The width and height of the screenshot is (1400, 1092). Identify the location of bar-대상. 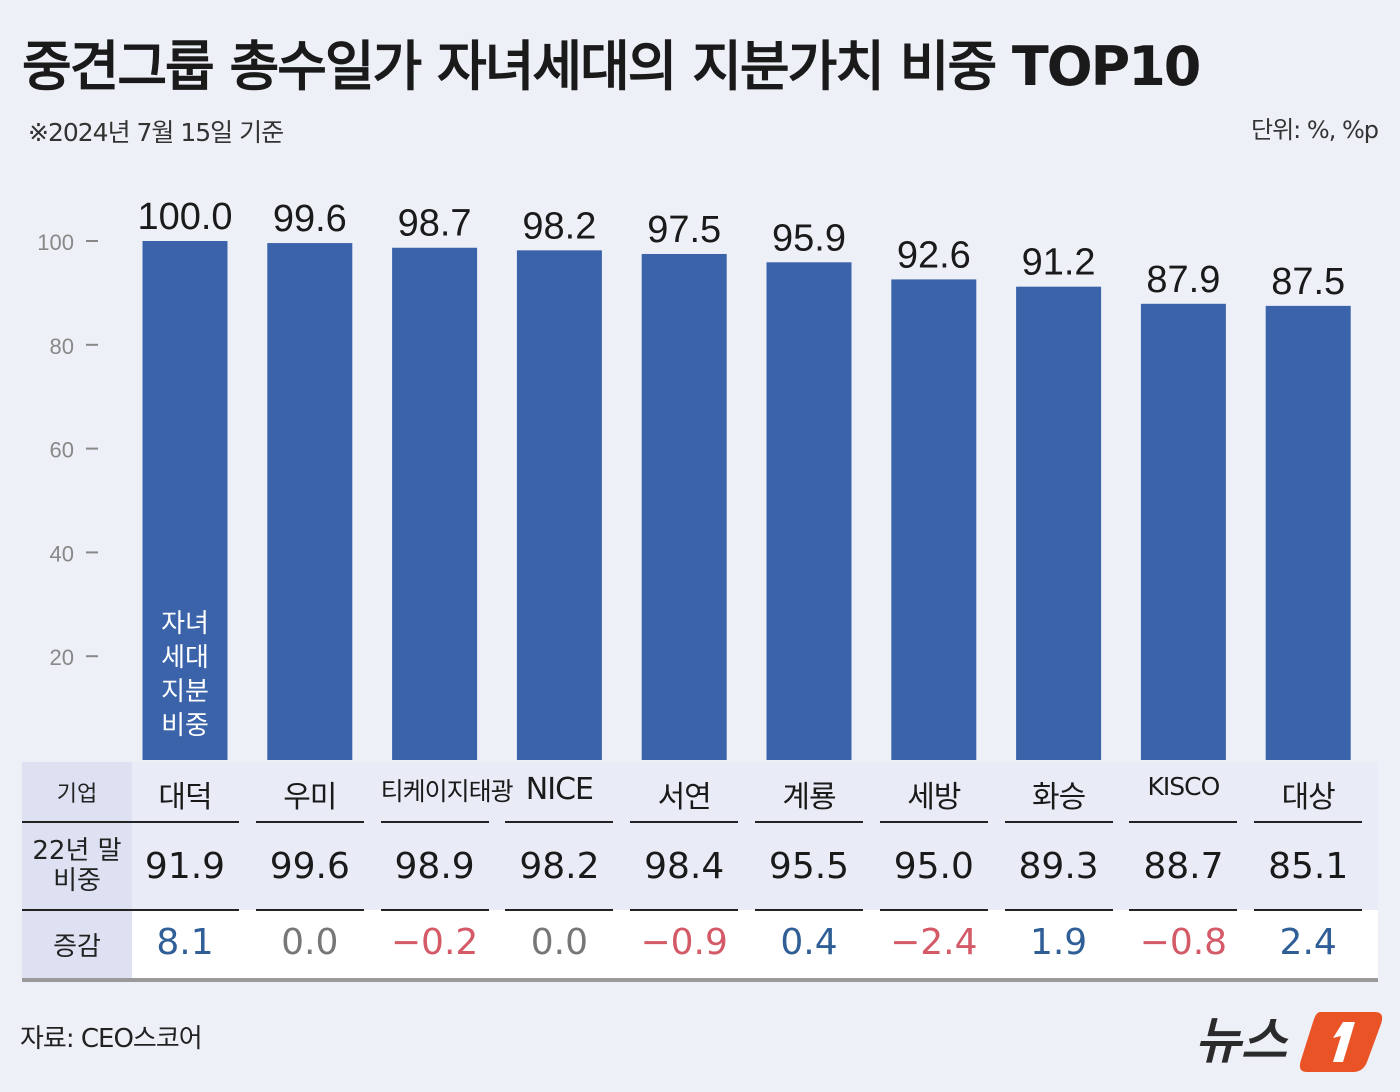
(1308, 532).